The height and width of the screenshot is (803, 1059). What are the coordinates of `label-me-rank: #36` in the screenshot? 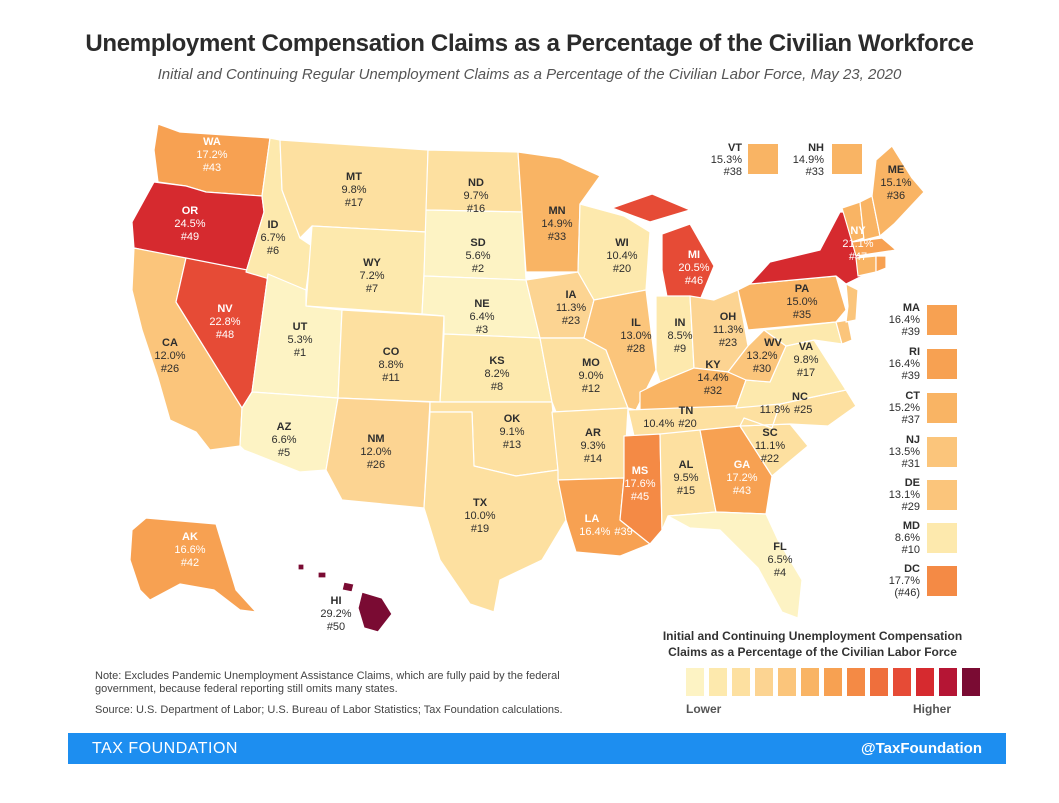 It's located at (896, 196).